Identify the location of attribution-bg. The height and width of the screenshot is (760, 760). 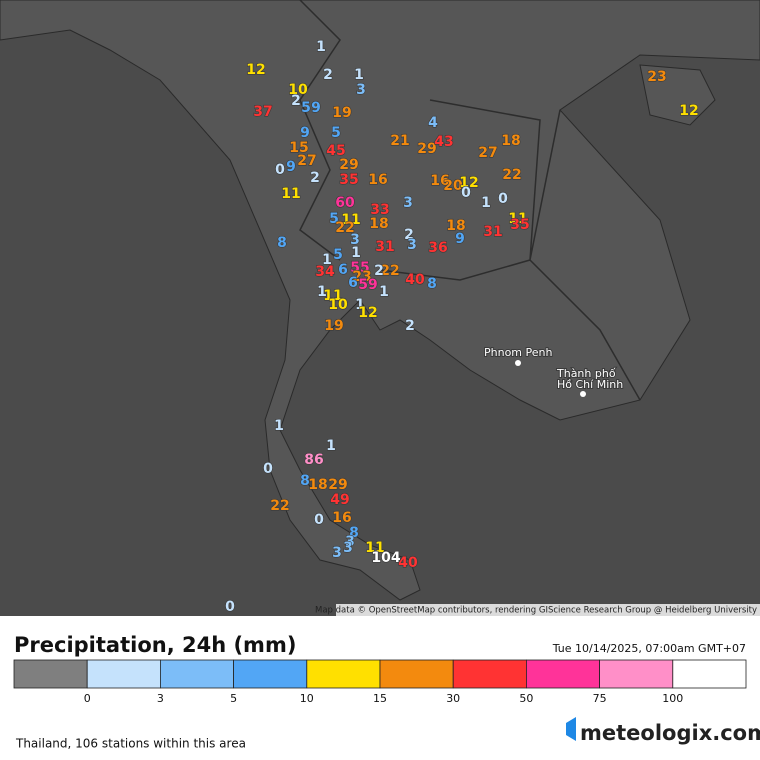
(548, 610).